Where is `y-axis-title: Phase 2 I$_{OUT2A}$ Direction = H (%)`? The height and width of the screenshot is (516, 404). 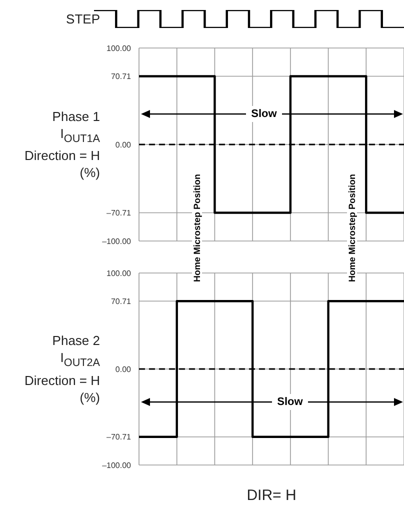
y-axis-title: Phase 2 I$_{OUT2A}$ Direction = H (%) is located at coordinates (62, 369).